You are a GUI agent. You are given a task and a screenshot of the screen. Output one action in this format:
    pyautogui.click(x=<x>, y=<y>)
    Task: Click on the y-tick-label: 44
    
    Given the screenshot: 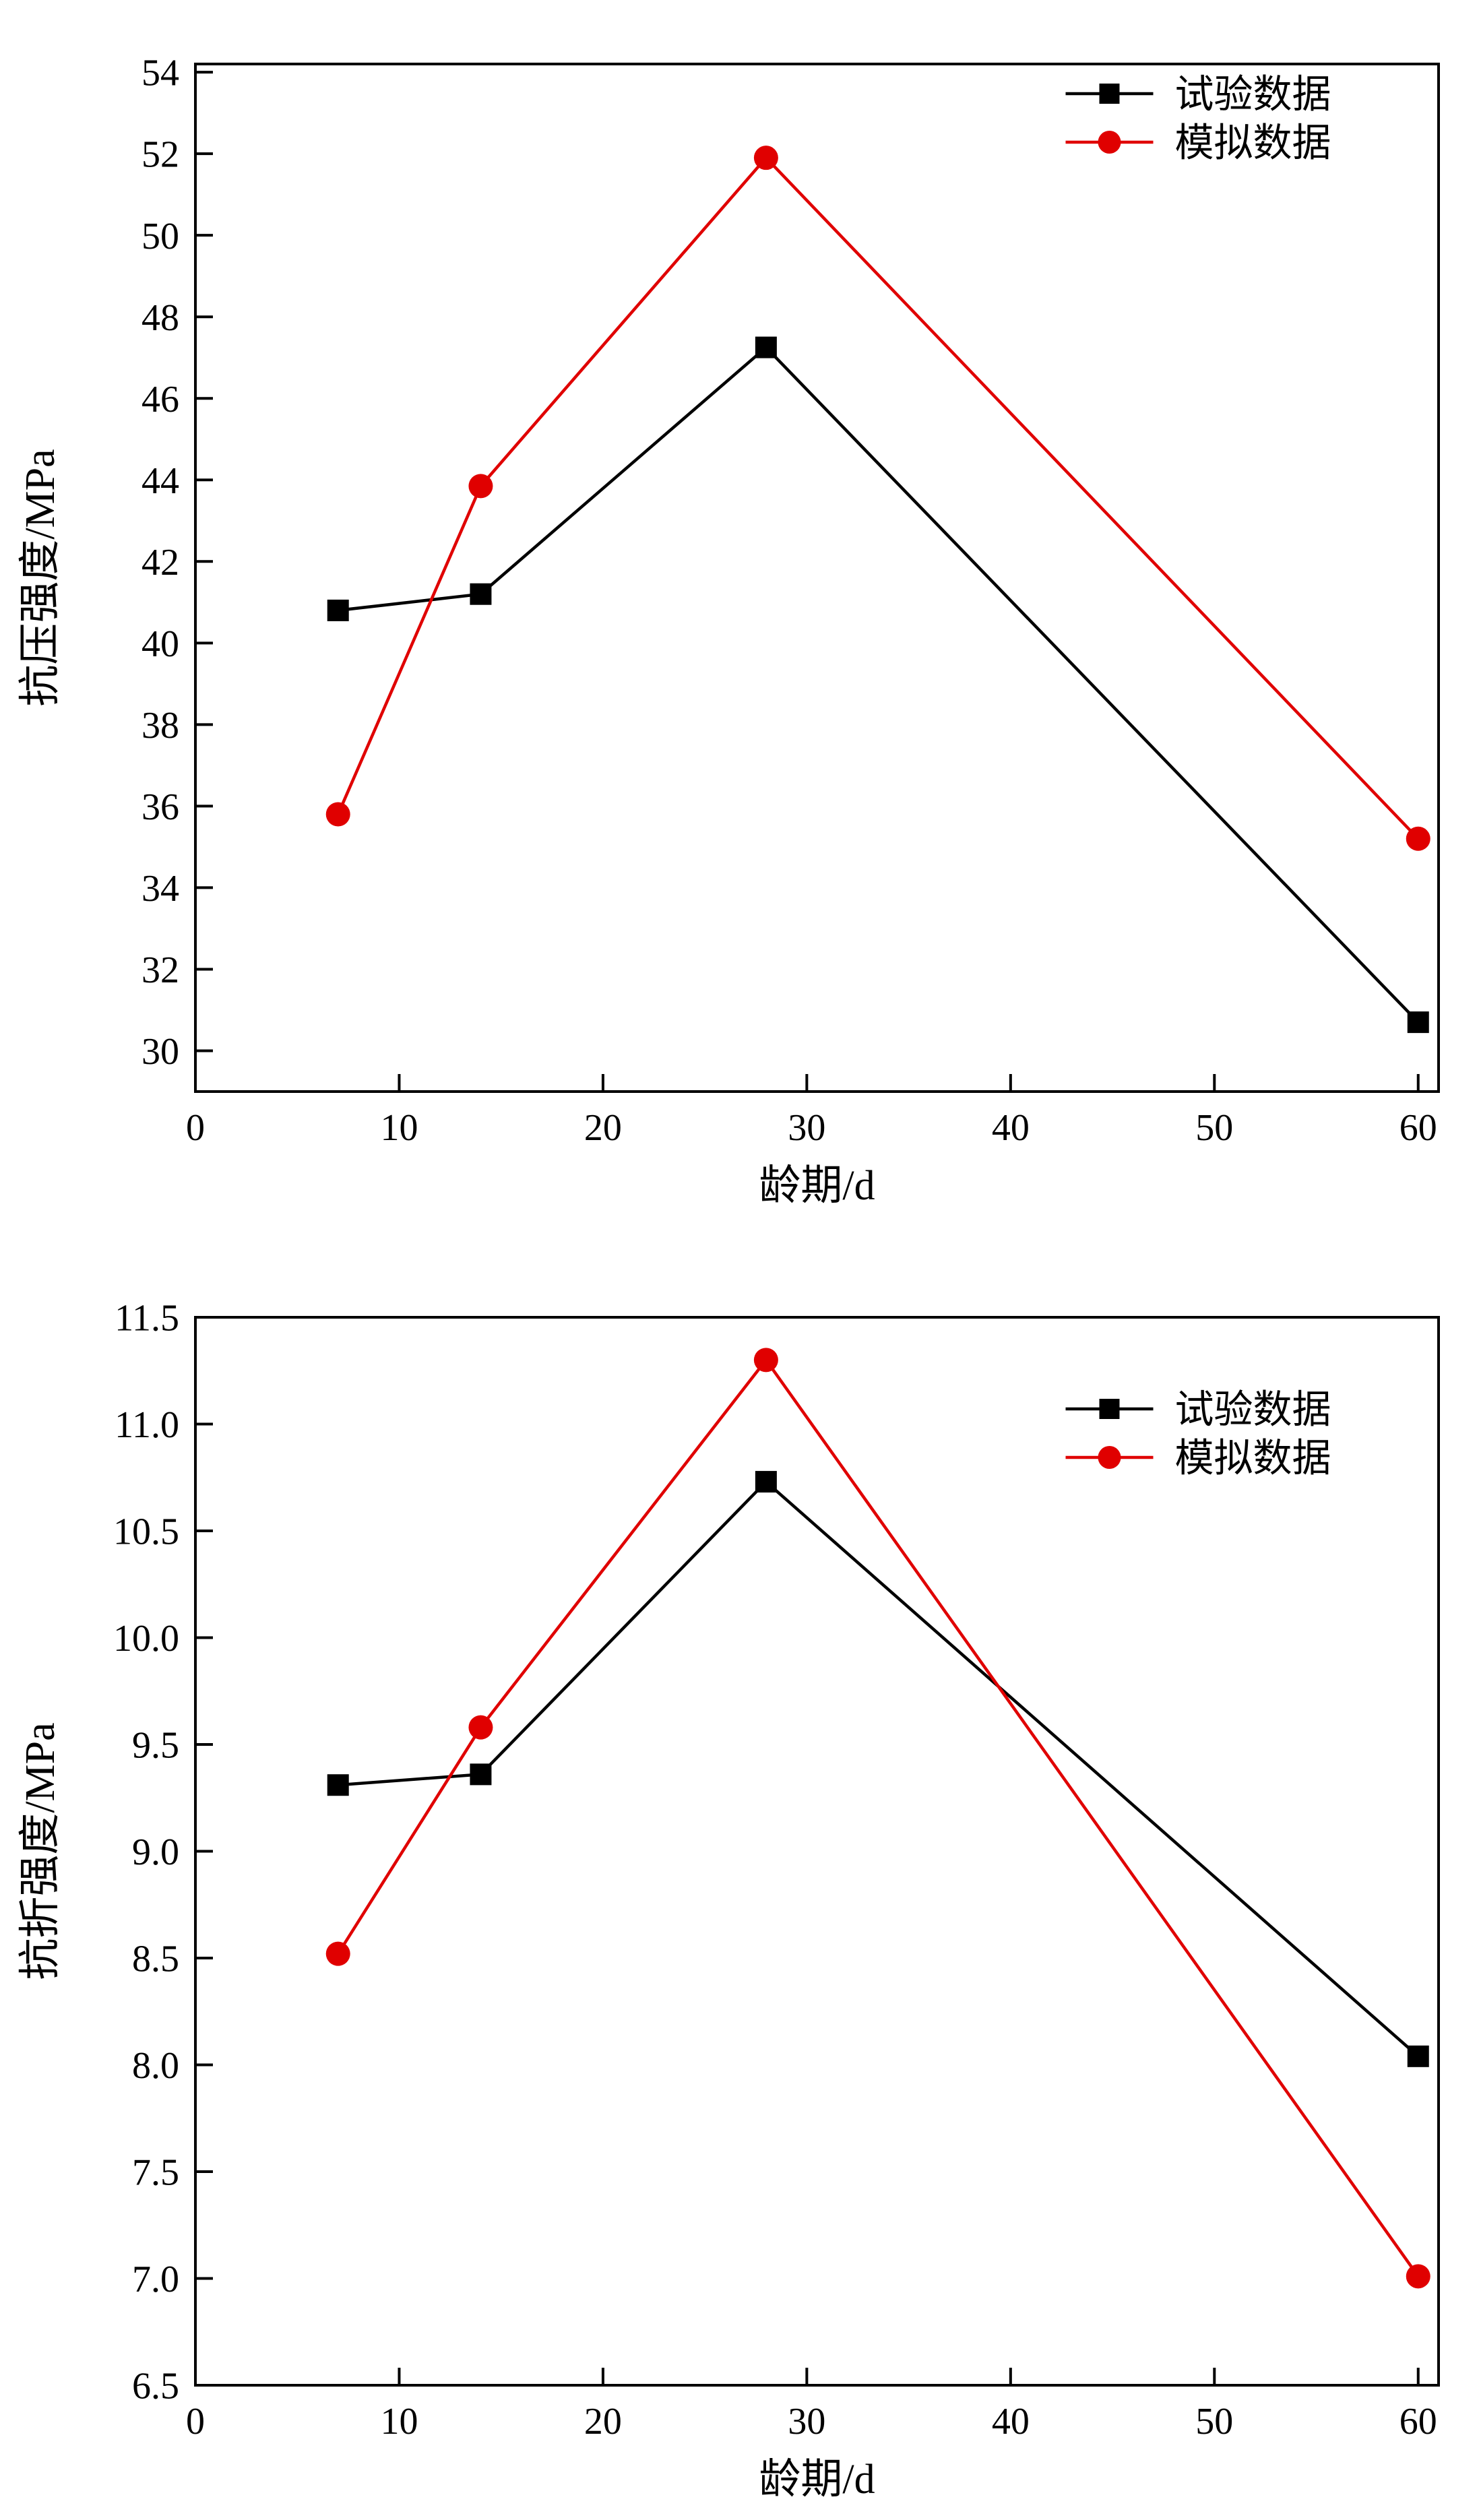 What is the action you would take?
    pyautogui.click(x=160, y=481)
    